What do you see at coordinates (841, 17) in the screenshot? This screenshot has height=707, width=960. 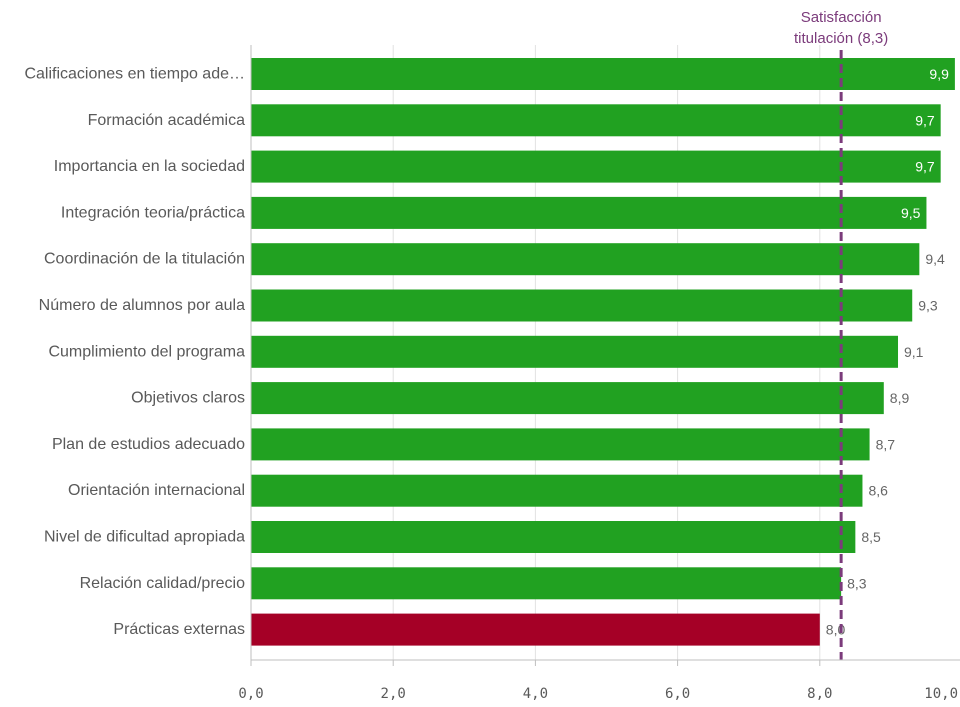 I see `reference-label-line1: Satisfacción` at bounding box center [841, 17].